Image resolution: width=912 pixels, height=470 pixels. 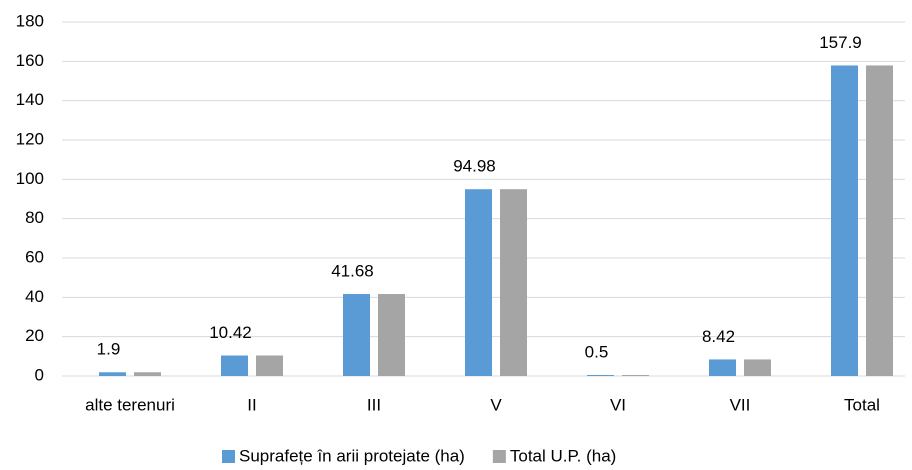 What do you see at coordinates (30, 60) in the screenshot?
I see `y-tick-label: 160` at bounding box center [30, 60].